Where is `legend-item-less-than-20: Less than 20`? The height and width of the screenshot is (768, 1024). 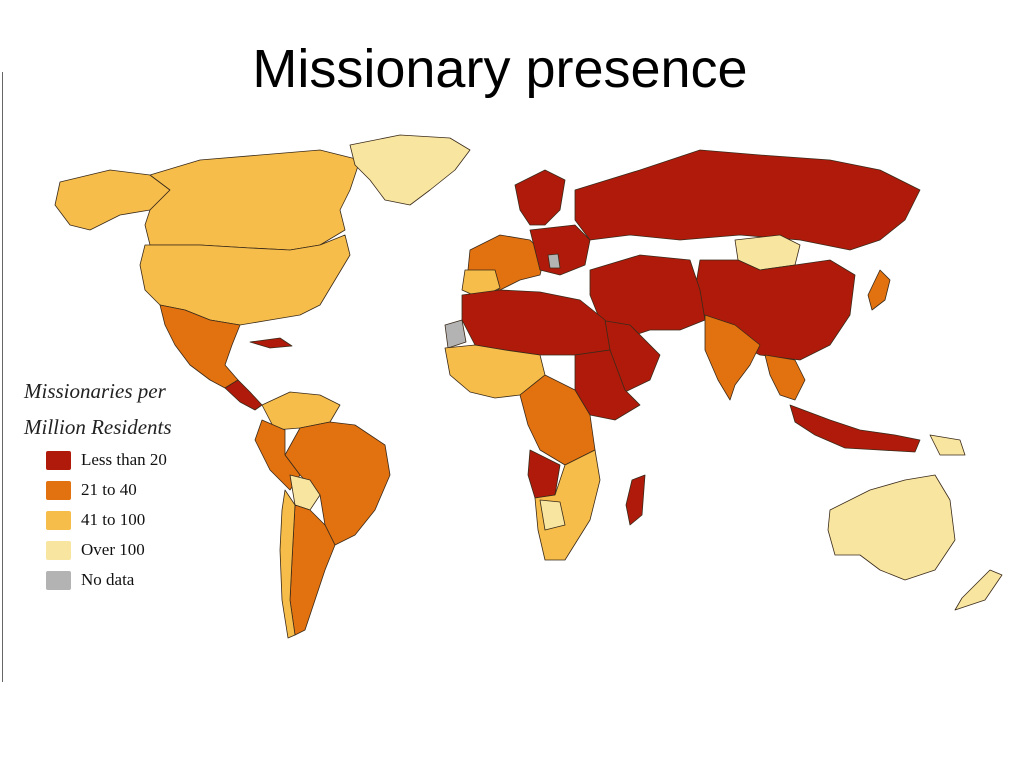 legend-item-less-than-20: Less than 20 is located at coordinates (124, 460).